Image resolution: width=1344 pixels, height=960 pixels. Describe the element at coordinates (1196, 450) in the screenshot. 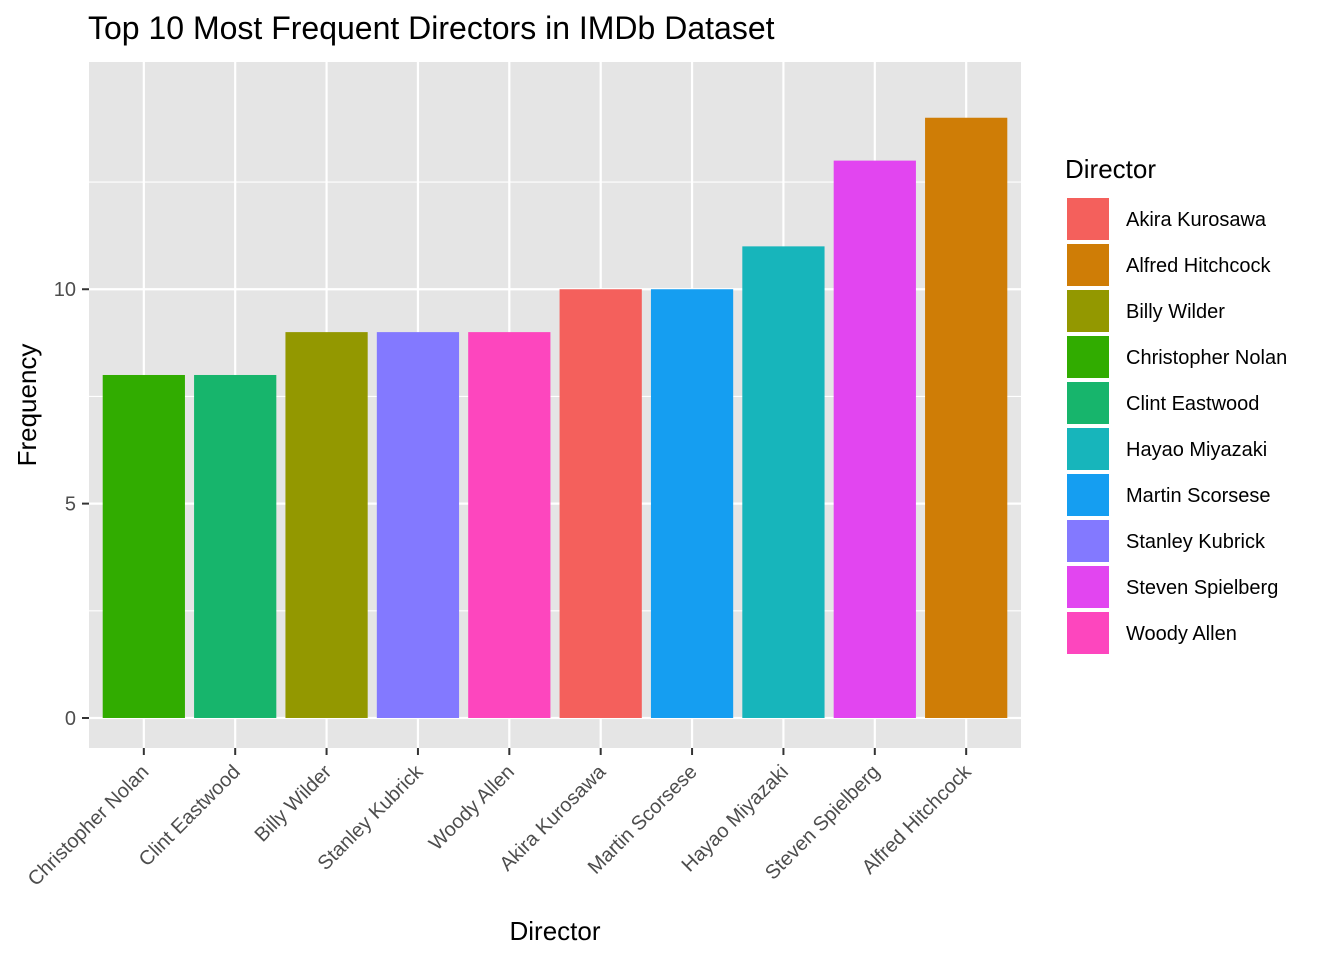

I see `legend-label: Hayao Miyazaki` at that location.